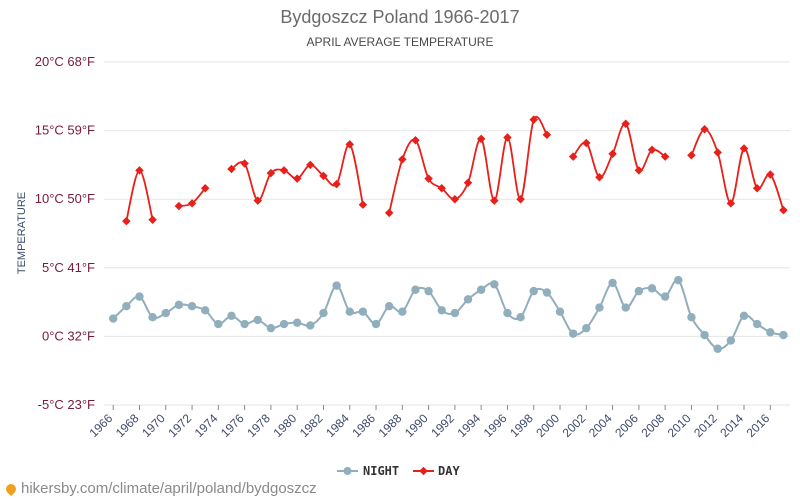 This screenshot has width=800, height=500. Describe the element at coordinates (442, 425) in the screenshot. I see `x-tick-label: 1992` at that location.